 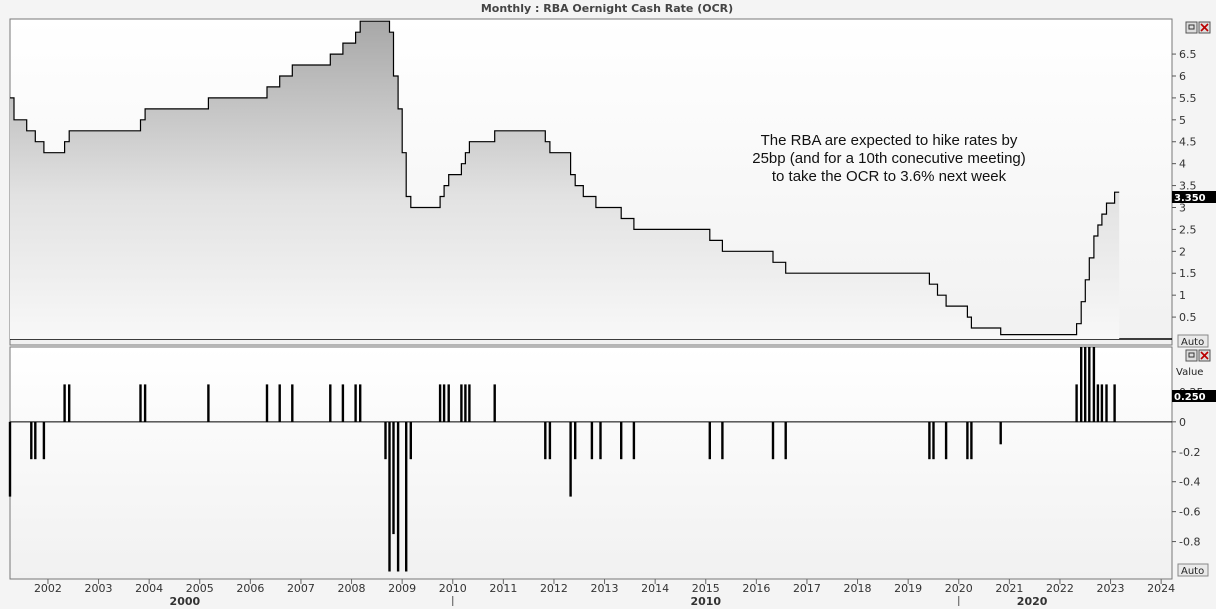 I want to click on x-tick-label: 2005, so click(x=200, y=588).